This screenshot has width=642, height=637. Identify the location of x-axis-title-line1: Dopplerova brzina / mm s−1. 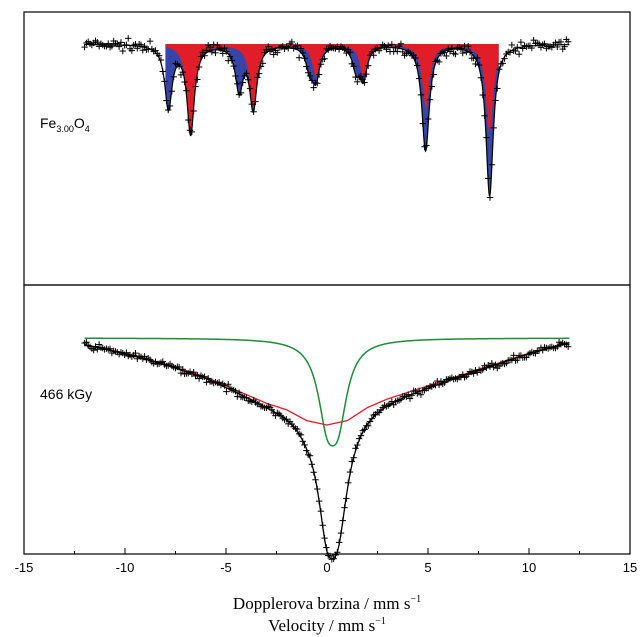
(327, 603).